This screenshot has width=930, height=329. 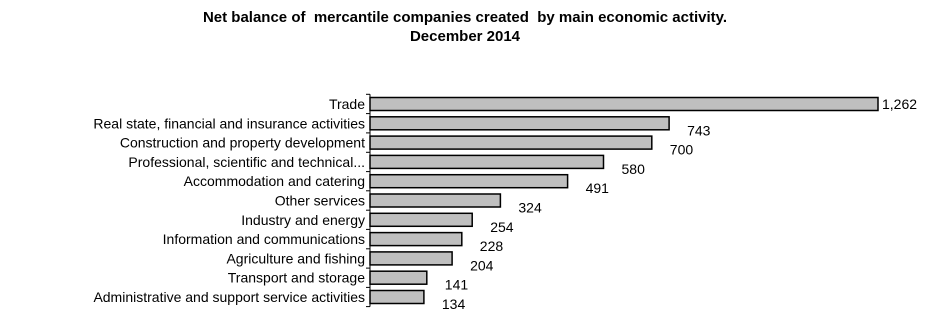 I want to click on chart-subtitle: December 2014, so click(x=465, y=36).